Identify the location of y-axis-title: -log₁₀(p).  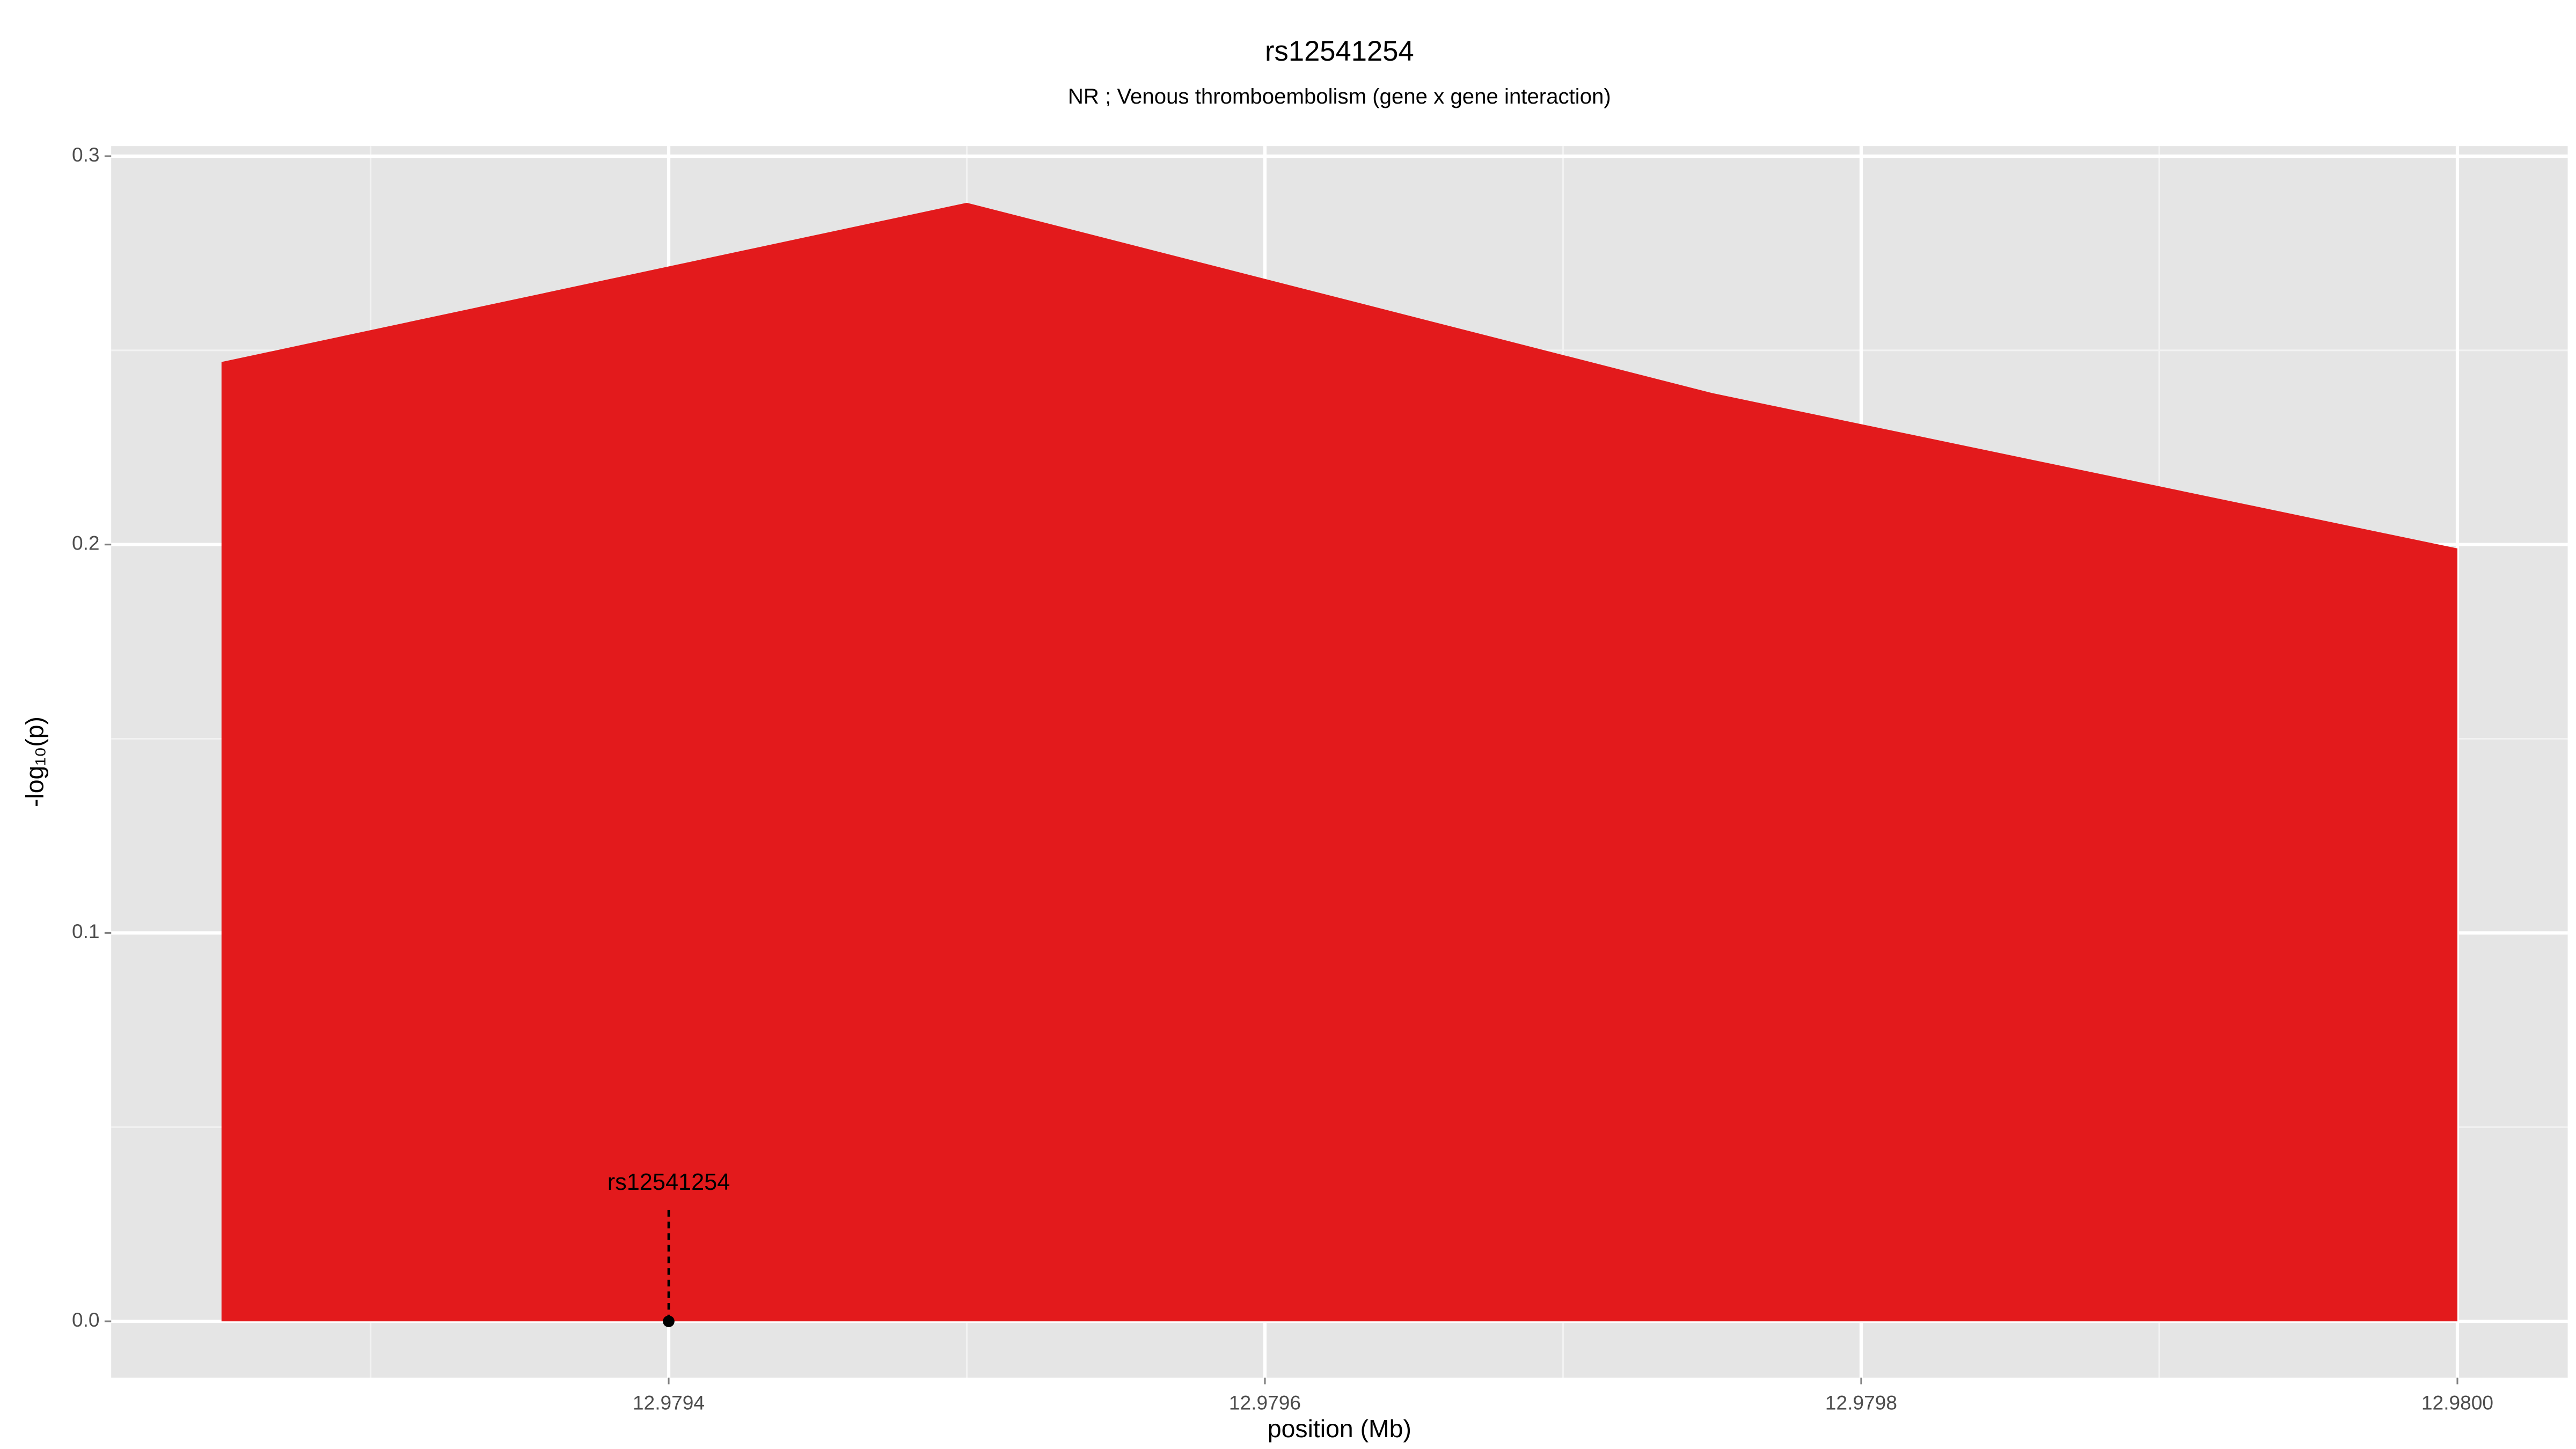
(34, 761).